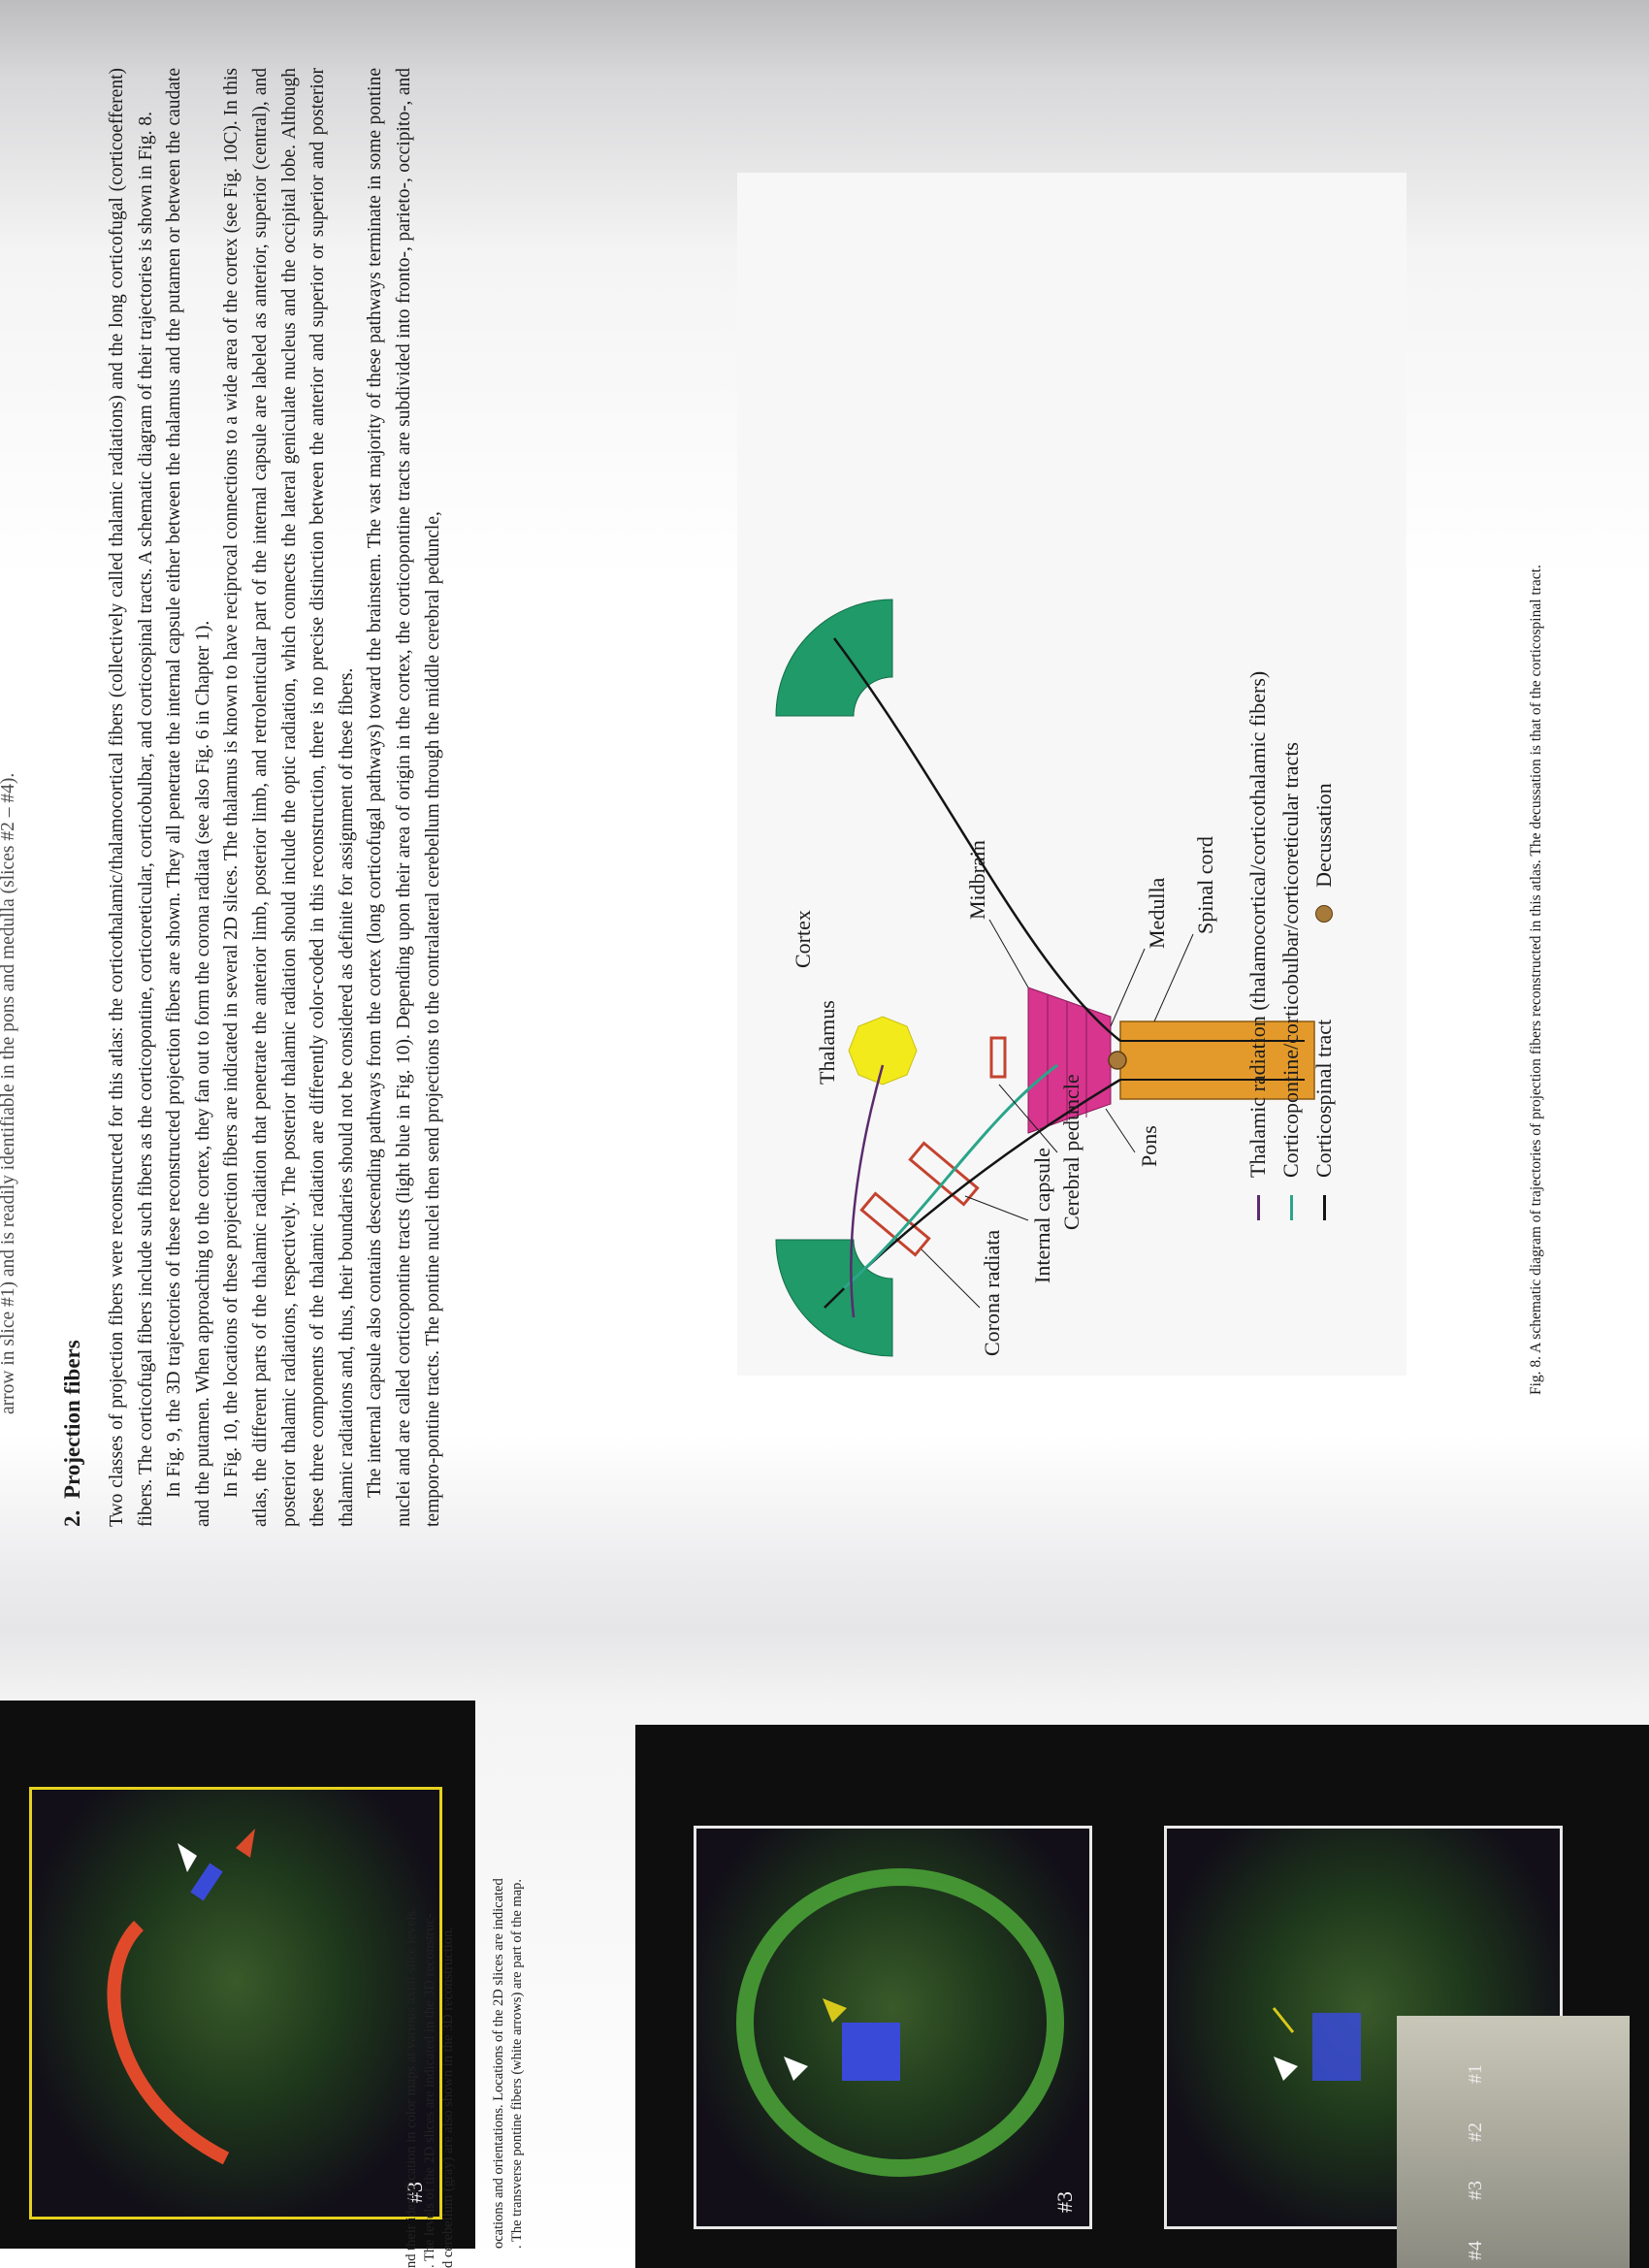  What do you see at coordinates (1324, 1099) in the screenshot?
I see `legend-label-corticospinal: Corticospinal tract` at bounding box center [1324, 1099].